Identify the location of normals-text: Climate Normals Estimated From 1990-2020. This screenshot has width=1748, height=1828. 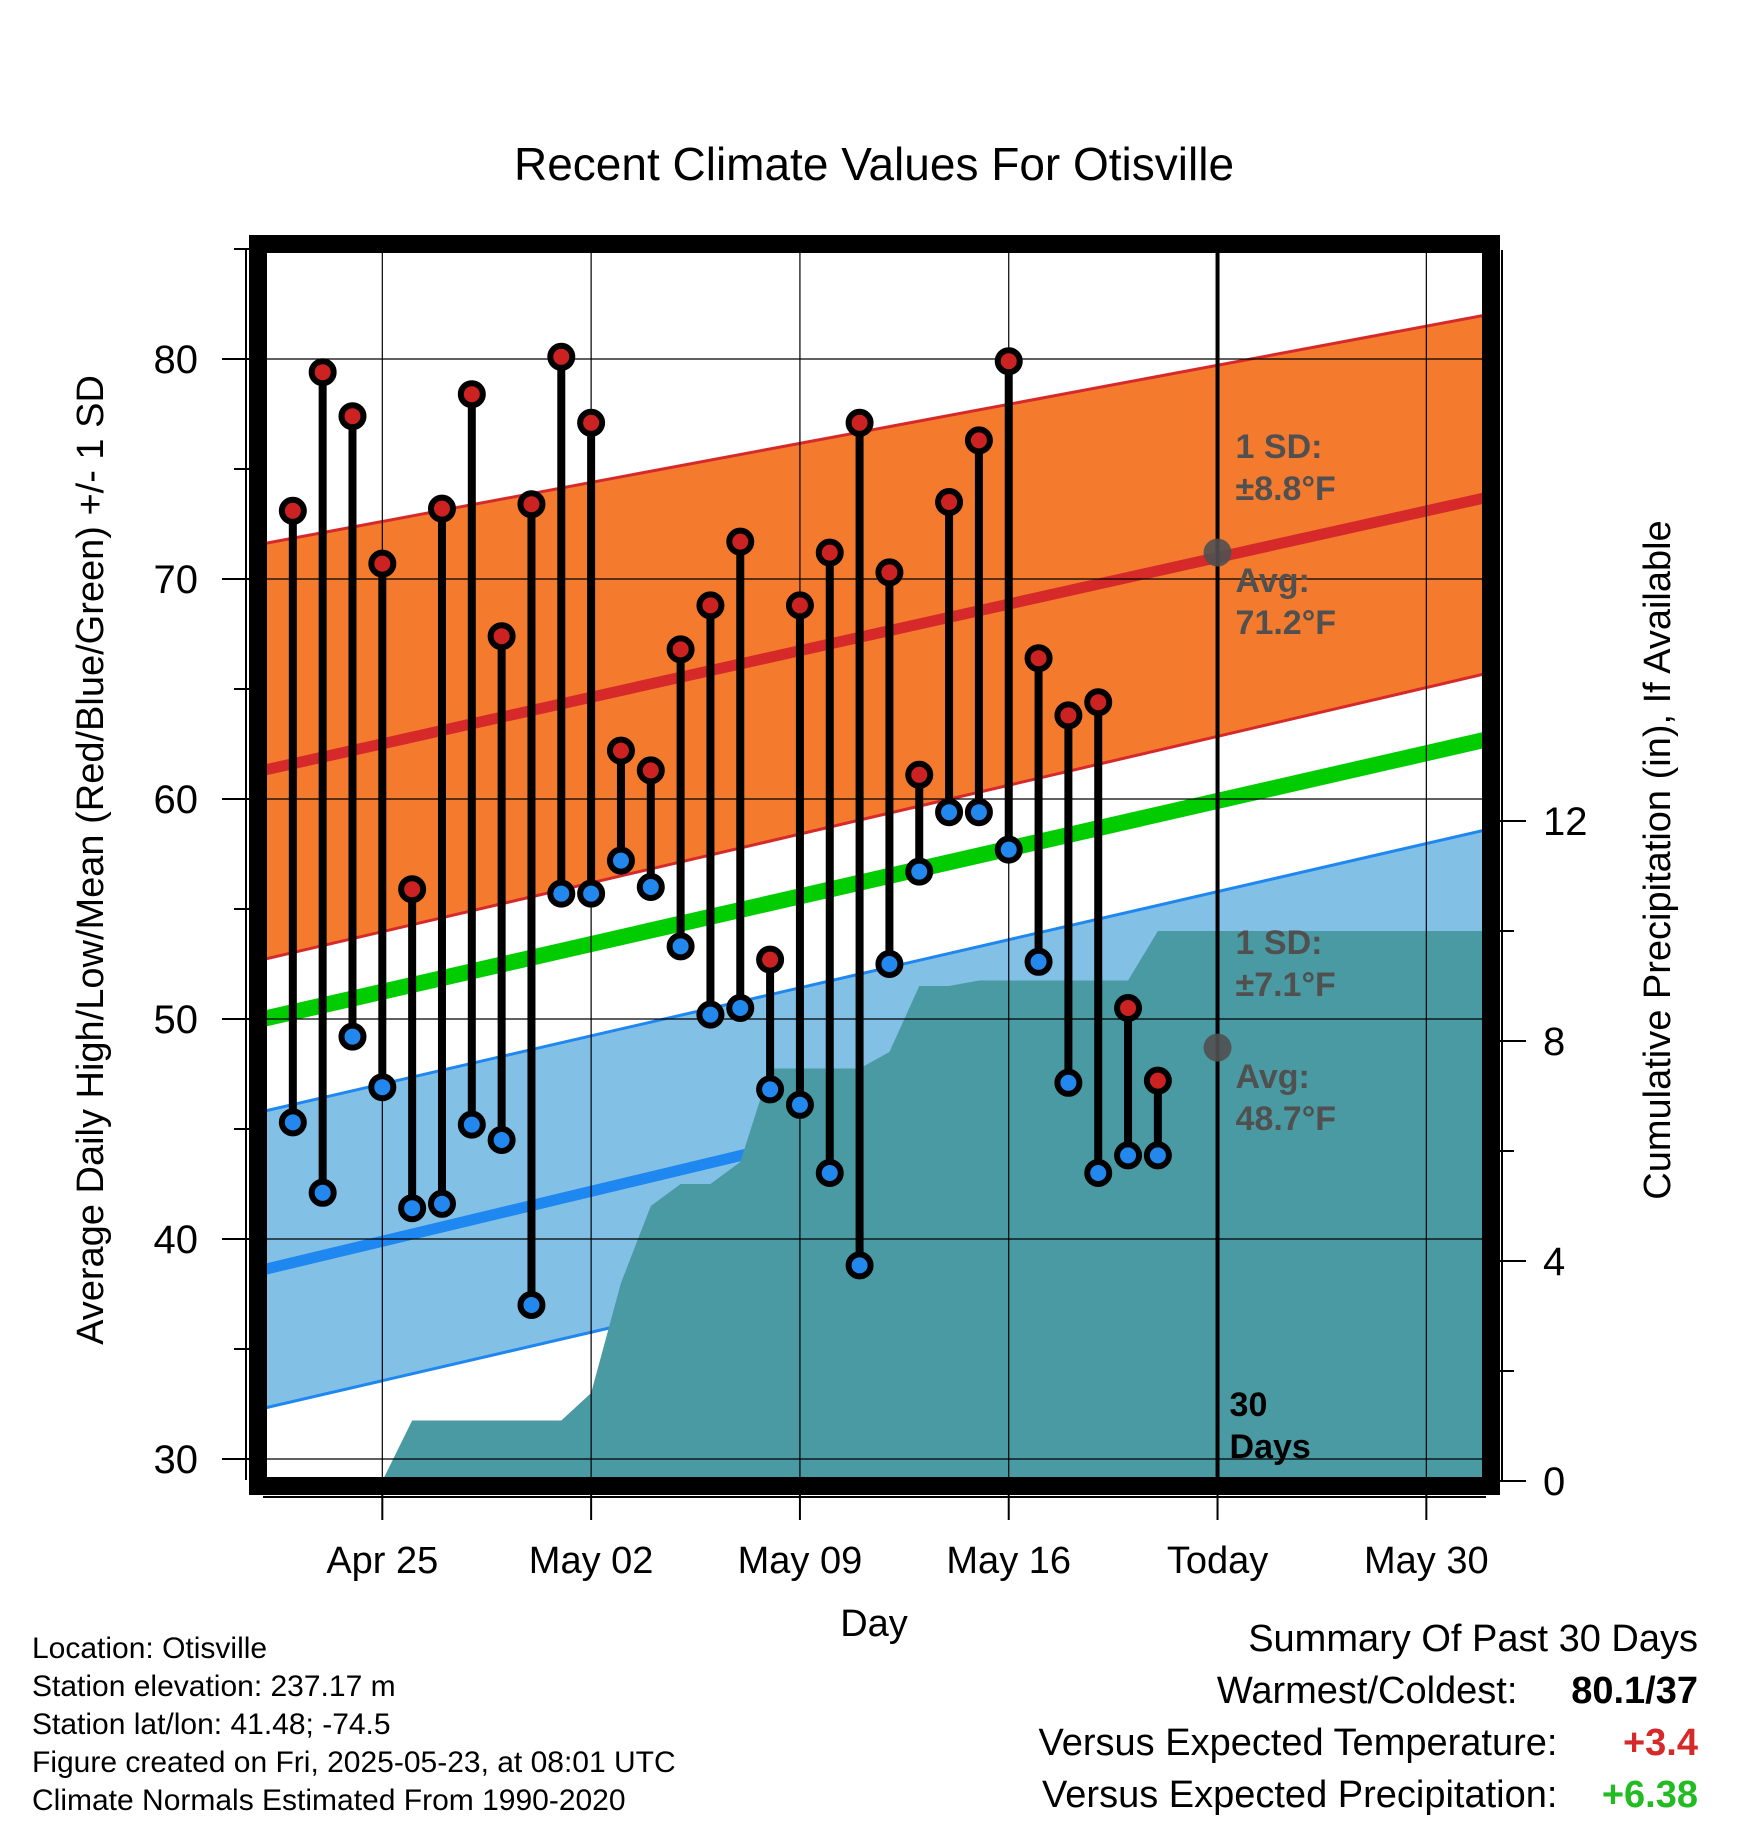
(329, 1800).